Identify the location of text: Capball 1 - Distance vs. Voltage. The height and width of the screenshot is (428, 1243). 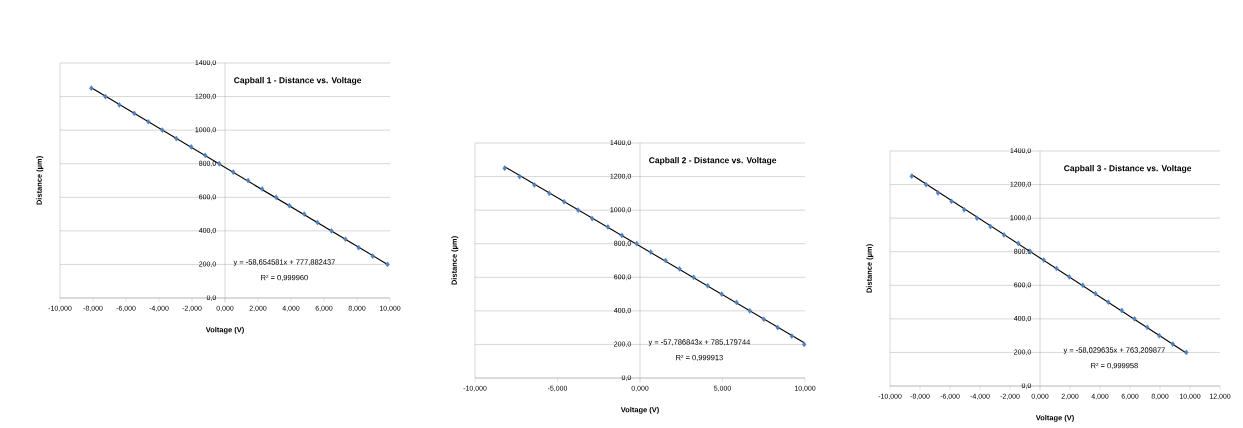
(298, 80).